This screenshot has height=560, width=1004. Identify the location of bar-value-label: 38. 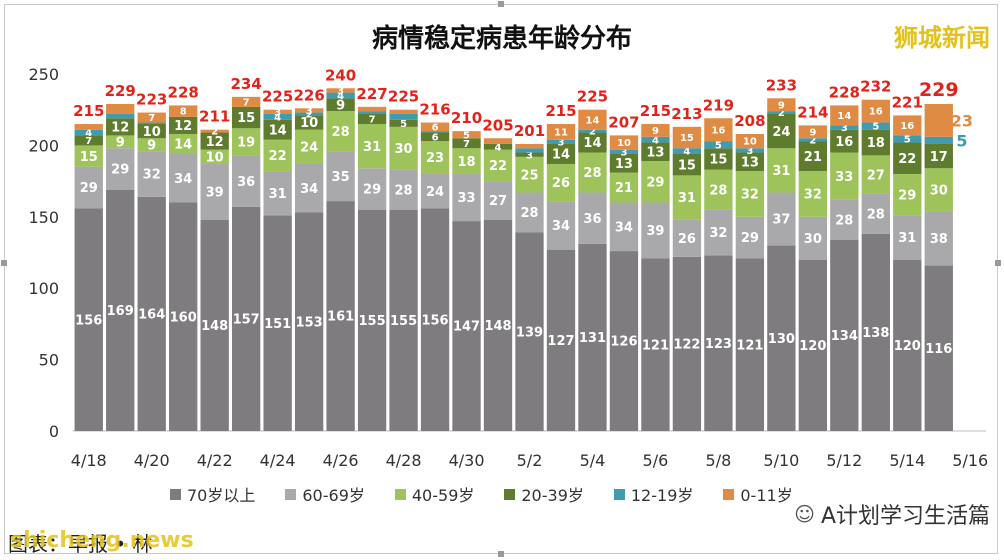
(939, 239).